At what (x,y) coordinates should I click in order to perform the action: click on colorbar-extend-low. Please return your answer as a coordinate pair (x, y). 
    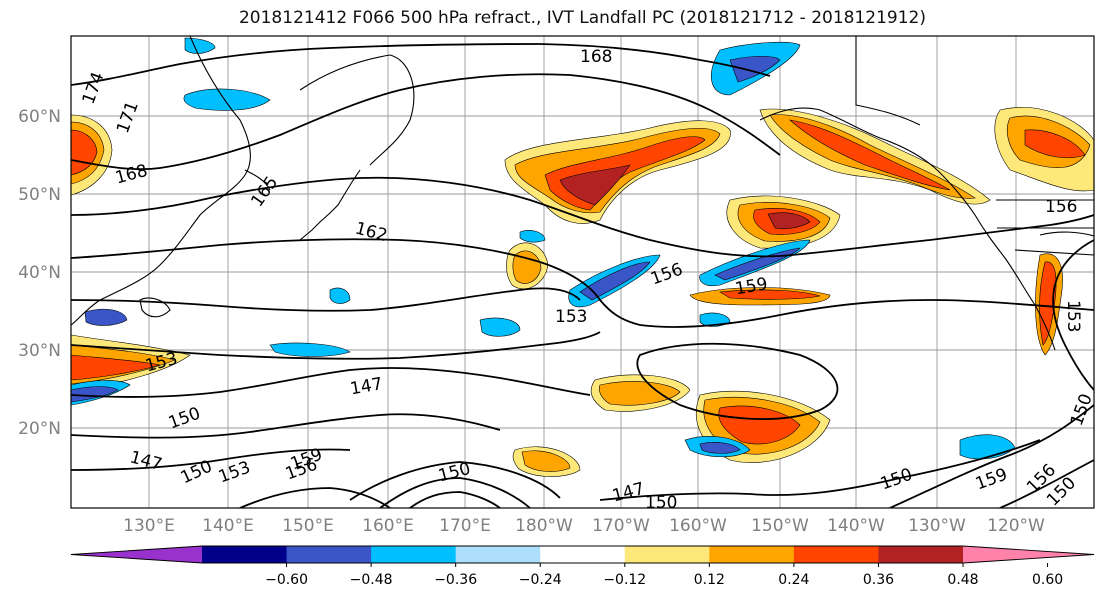
    Looking at the image, I should click on (136, 554).